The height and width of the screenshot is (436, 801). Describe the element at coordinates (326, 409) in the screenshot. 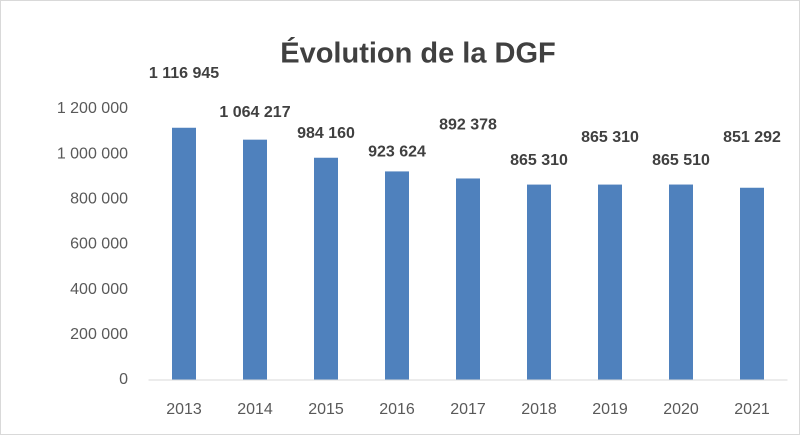

I see `x-tick-label: 2015` at that location.